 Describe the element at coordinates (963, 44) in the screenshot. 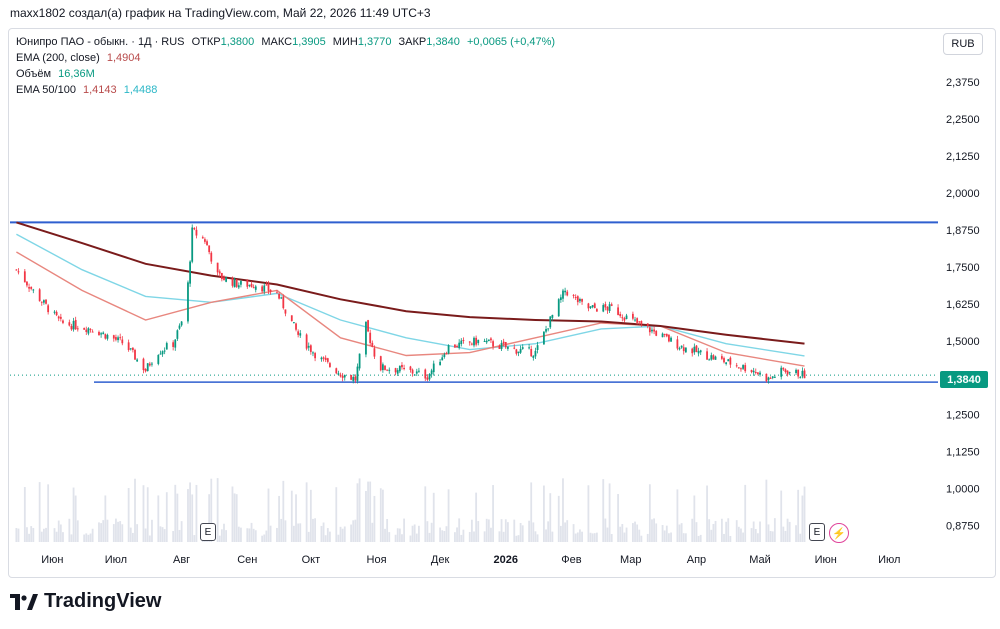

I see `currency-button: RUB` at that location.